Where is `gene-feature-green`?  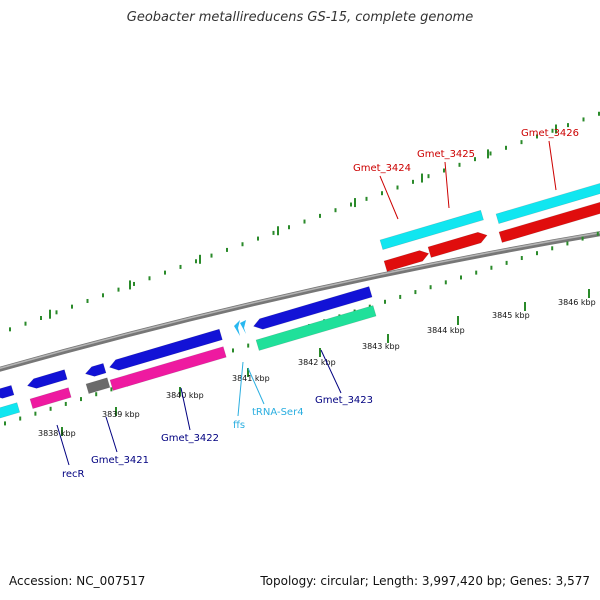
gene-feature-green is located at coordinates (316, 328).